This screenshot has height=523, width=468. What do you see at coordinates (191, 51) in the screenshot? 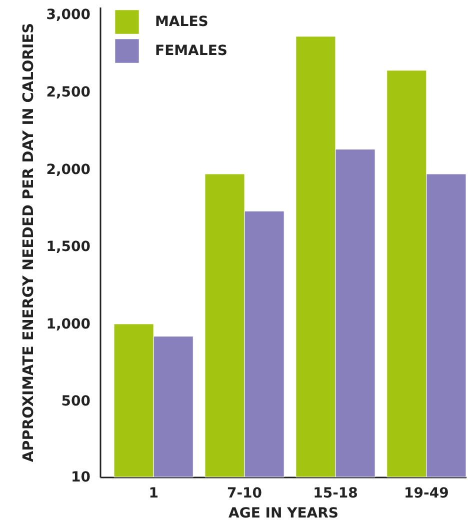
I see `legend-label: FEMALES` at bounding box center [191, 51].